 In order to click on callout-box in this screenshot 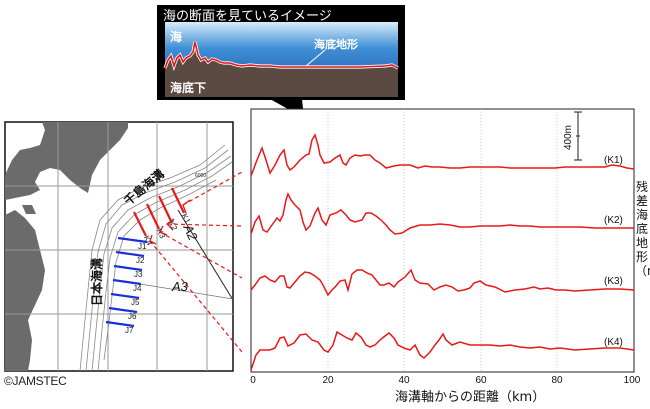, I will do `click(281, 61)`.